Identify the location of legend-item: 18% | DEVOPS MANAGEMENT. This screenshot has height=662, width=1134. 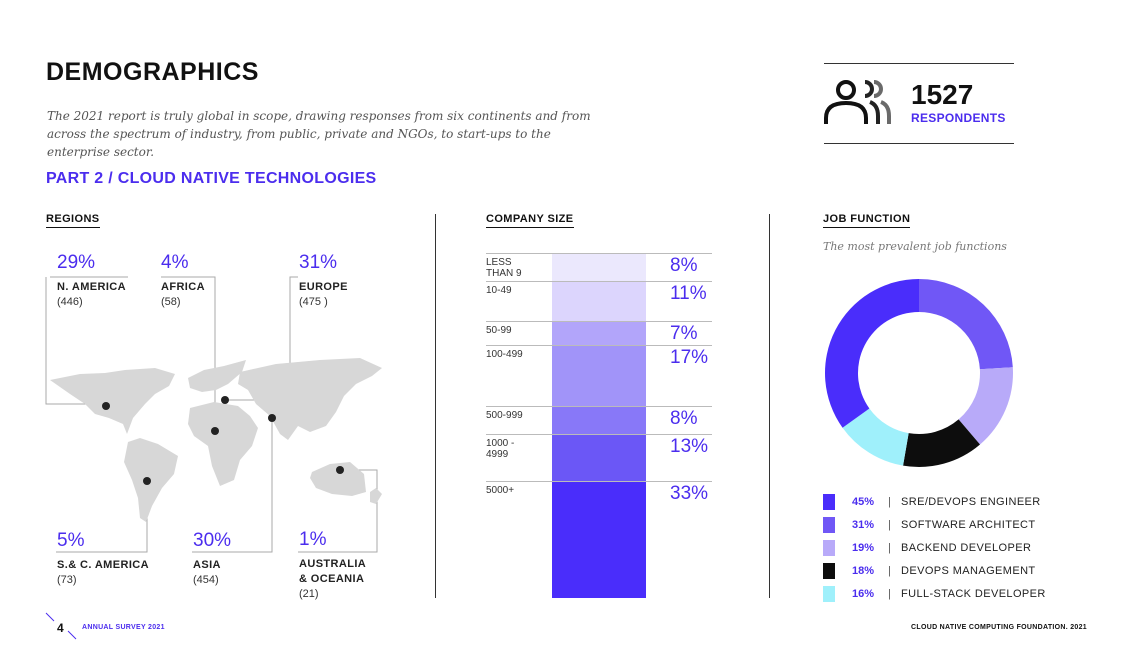
(943, 572).